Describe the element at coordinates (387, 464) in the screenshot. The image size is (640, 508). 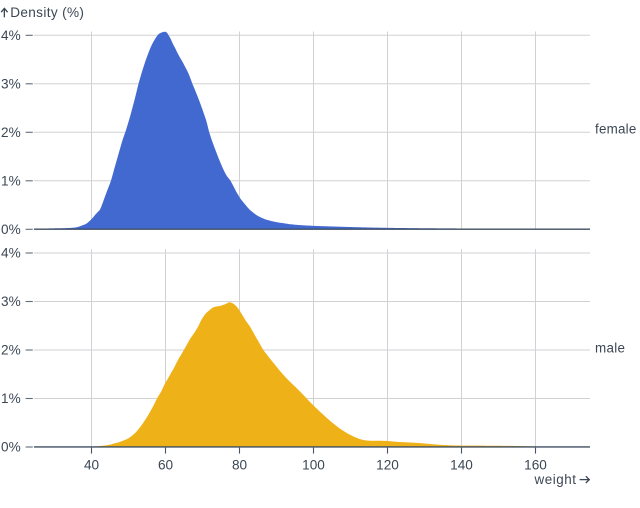
I see `svg-text: 120` at that location.